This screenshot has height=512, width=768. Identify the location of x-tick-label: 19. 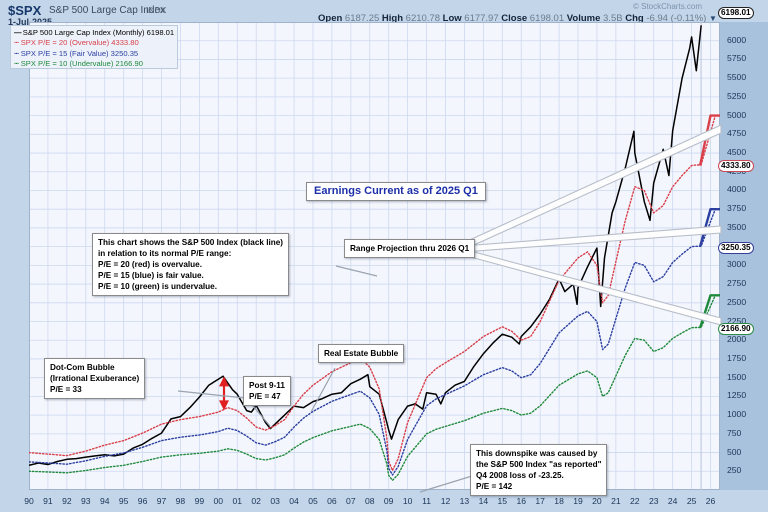
(578, 501).